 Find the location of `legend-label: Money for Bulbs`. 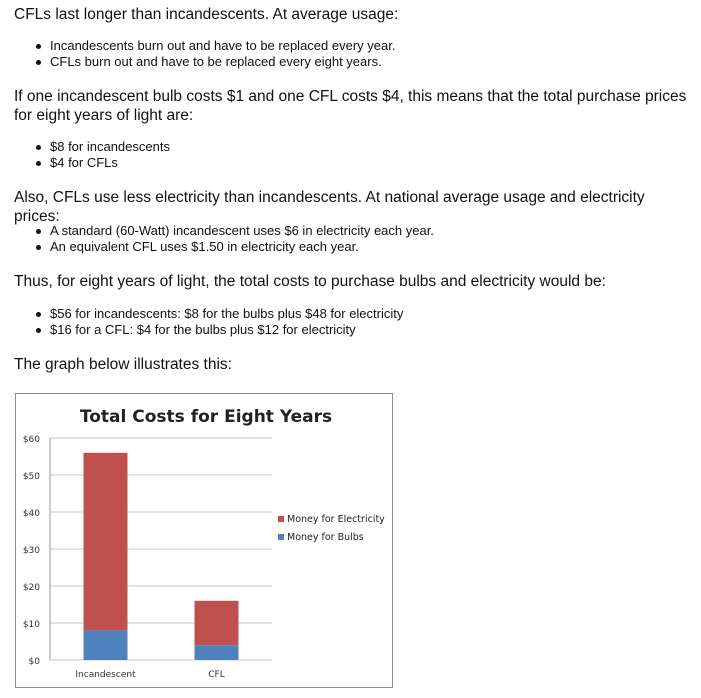

legend-label: Money for Bulbs is located at coordinates (325, 537).